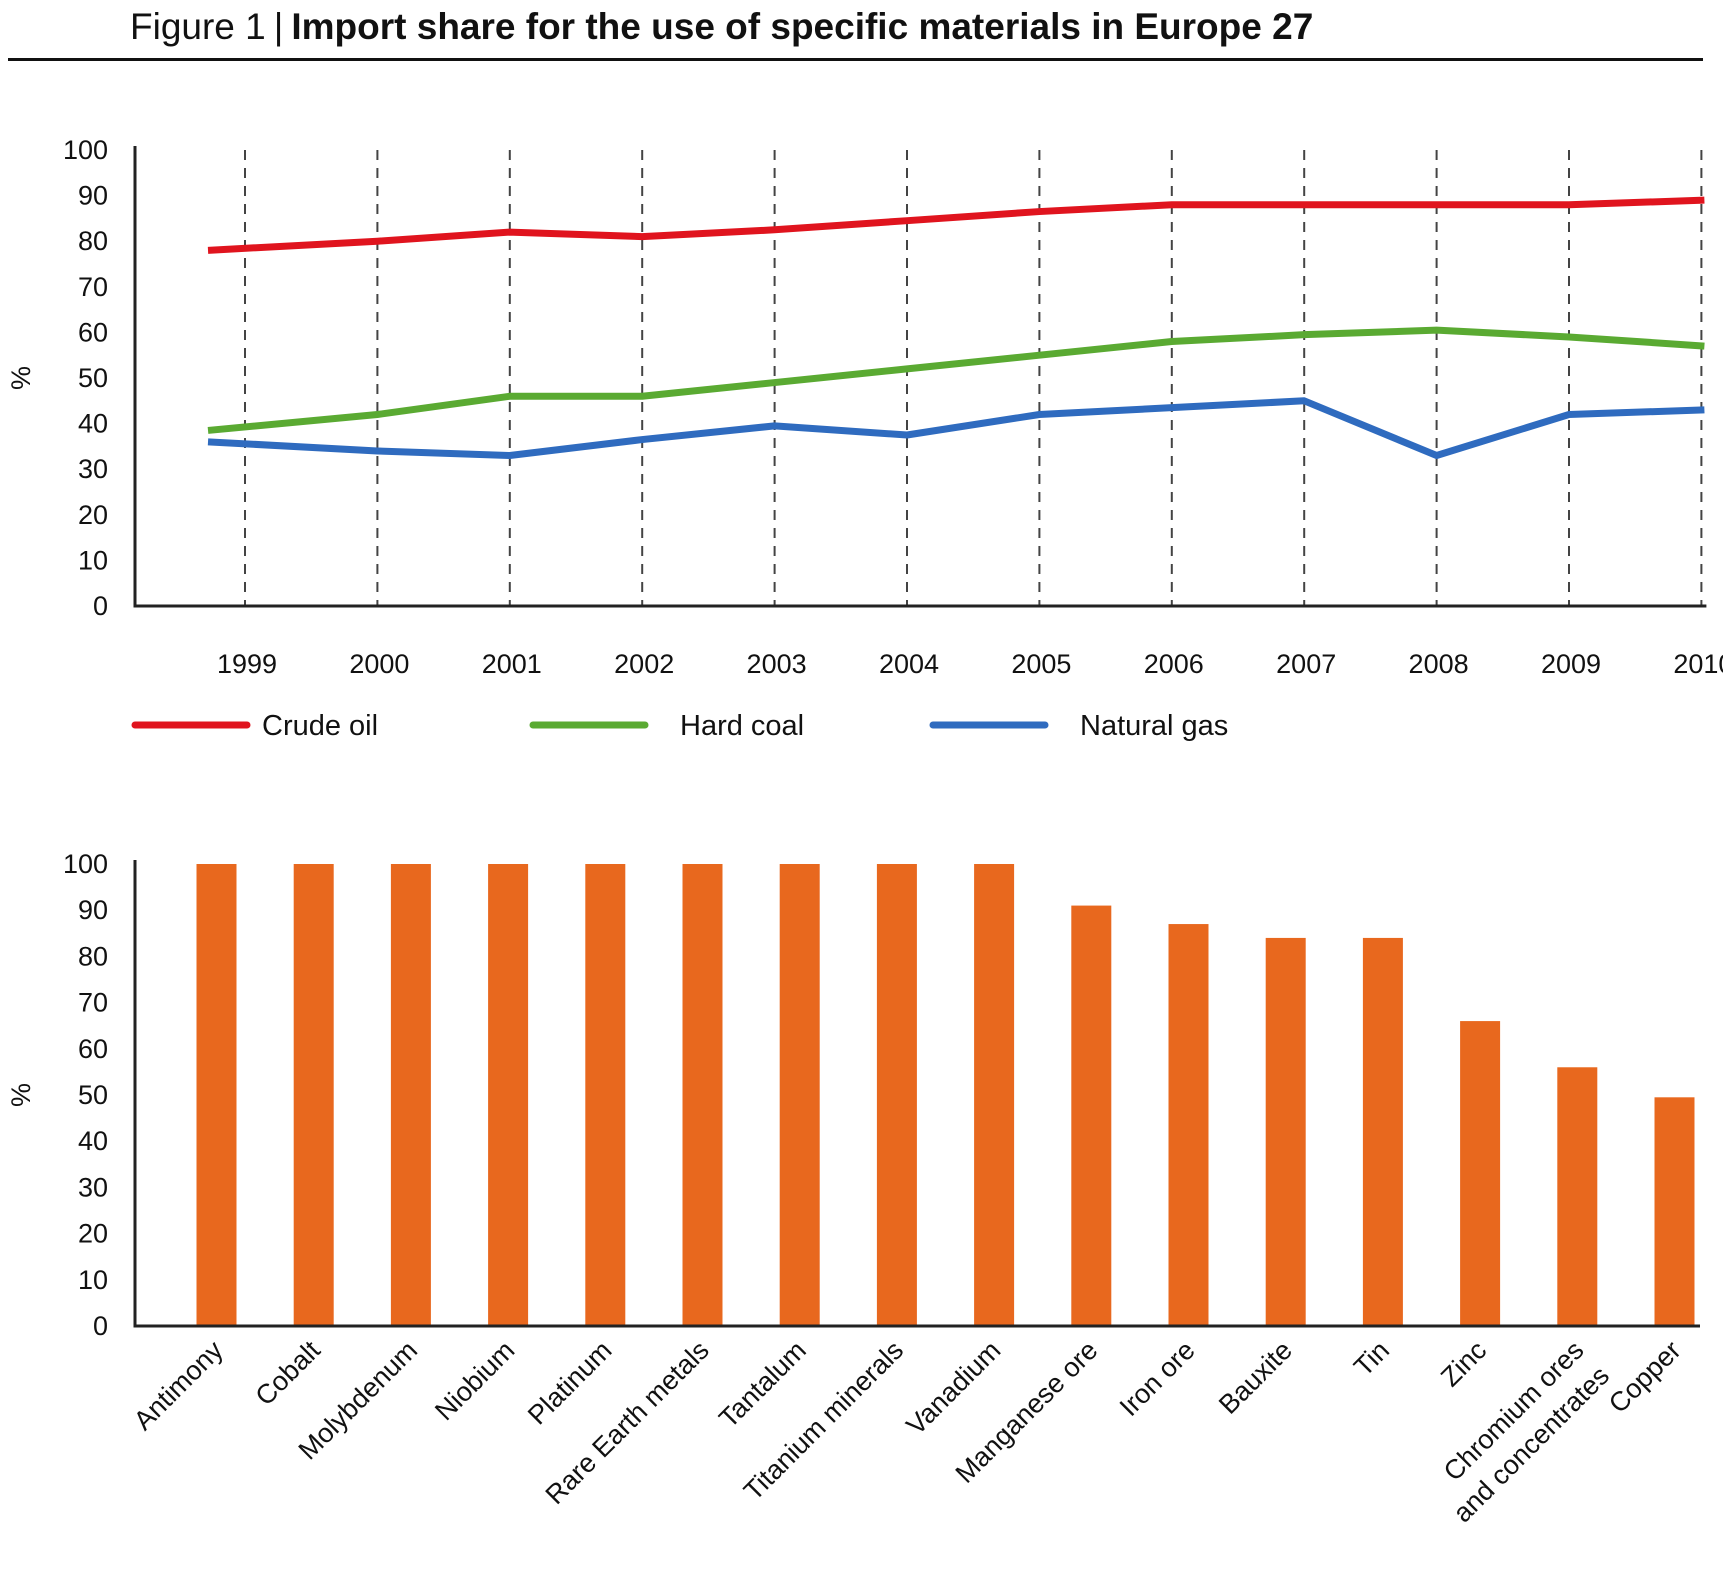  I want to click on series-line-crude-oil, so click(956, 225).